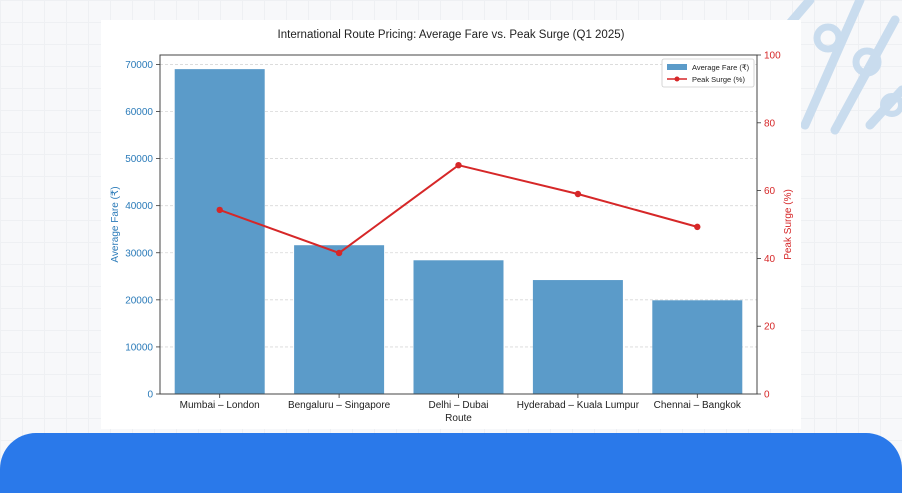 This screenshot has width=902, height=493. Describe the element at coordinates (139, 253) in the screenshot. I see `y-tick-label: 30000` at that location.